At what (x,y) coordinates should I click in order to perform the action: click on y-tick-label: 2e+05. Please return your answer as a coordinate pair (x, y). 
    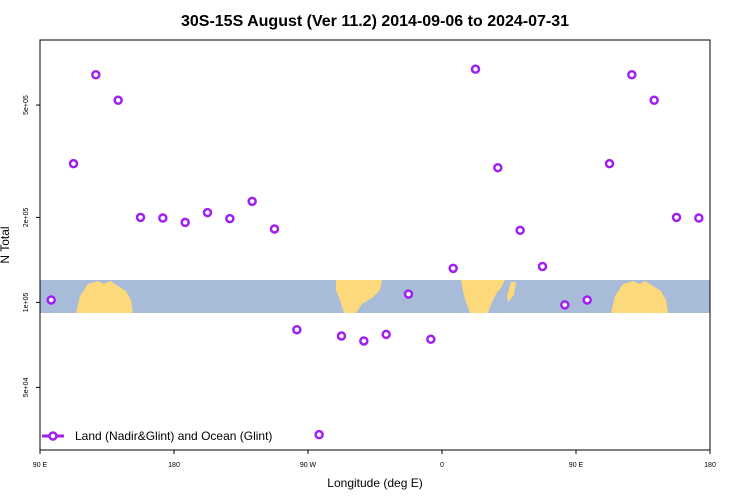
    Looking at the image, I should click on (26, 217).